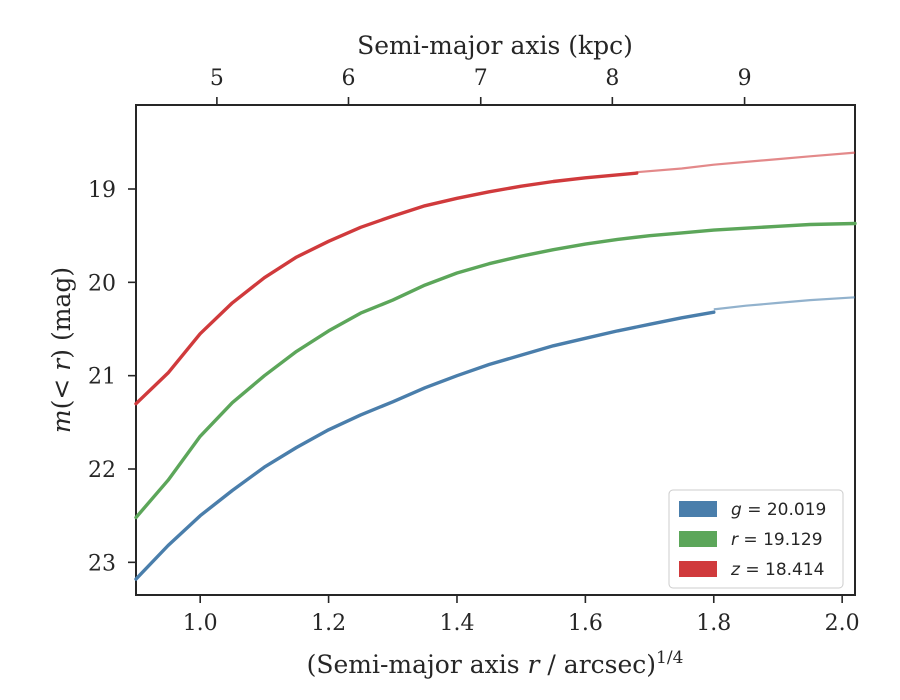  What do you see at coordinates (585, 623) in the screenshot?
I see `x-tick-label: 1.6` at bounding box center [585, 623].